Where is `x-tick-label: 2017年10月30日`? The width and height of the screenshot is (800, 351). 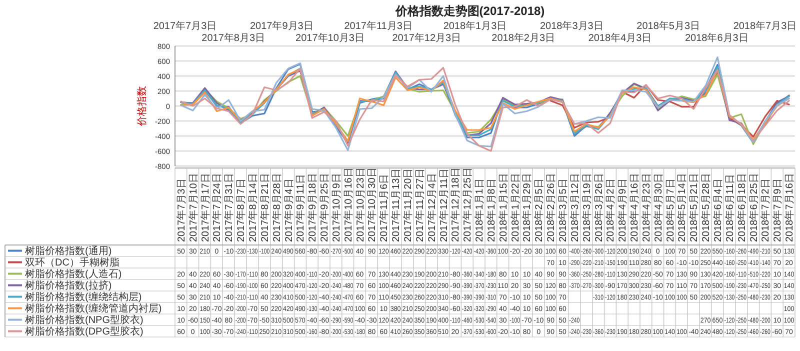 x-tick-label: 2017年10月30日 is located at coordinates (372, 205).